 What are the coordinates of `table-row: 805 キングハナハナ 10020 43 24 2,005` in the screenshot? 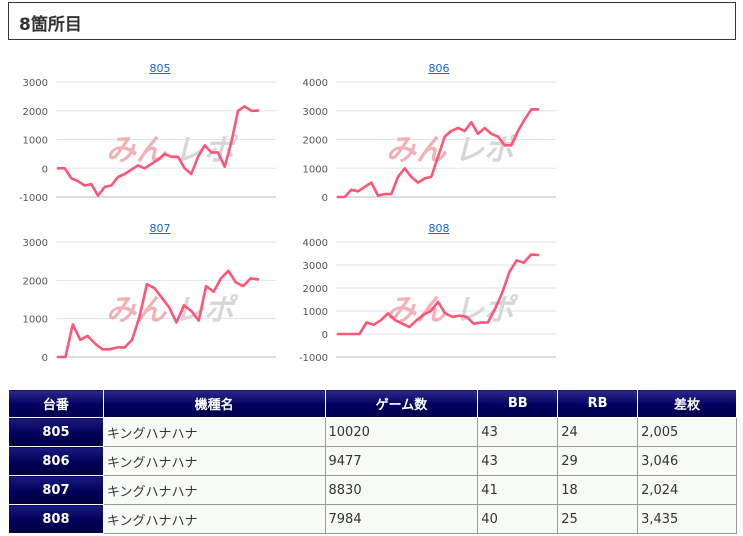 It's located at (372, 432).